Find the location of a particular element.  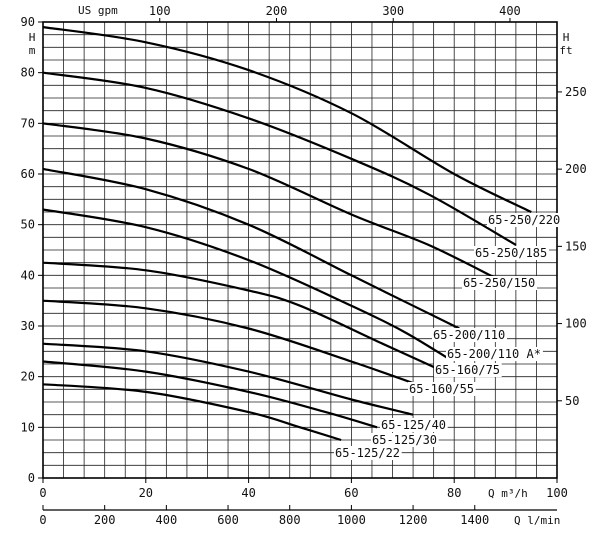

y-m-tick-label: 40 is located at coordinates (28, 275).